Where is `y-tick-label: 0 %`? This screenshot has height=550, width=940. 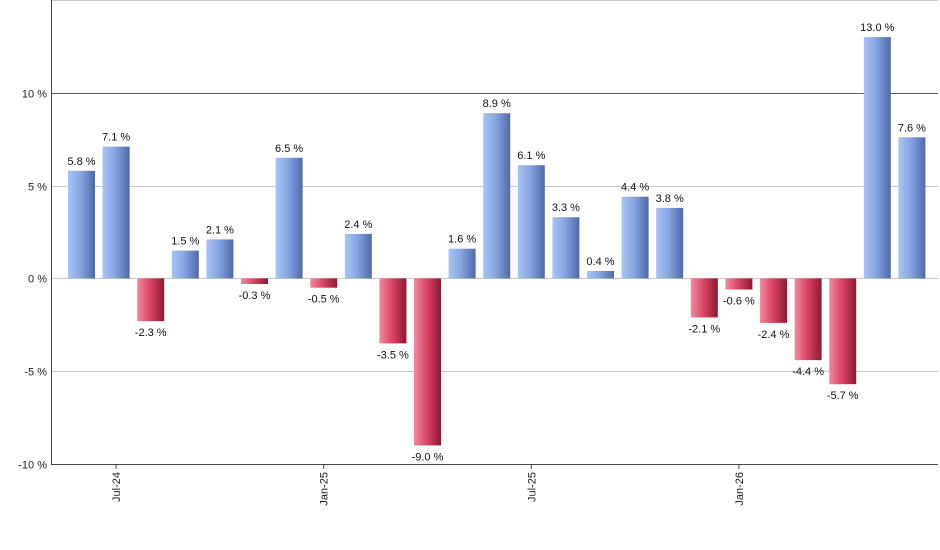 y-tick-label: 0 % is located at coordinates (37, 280).